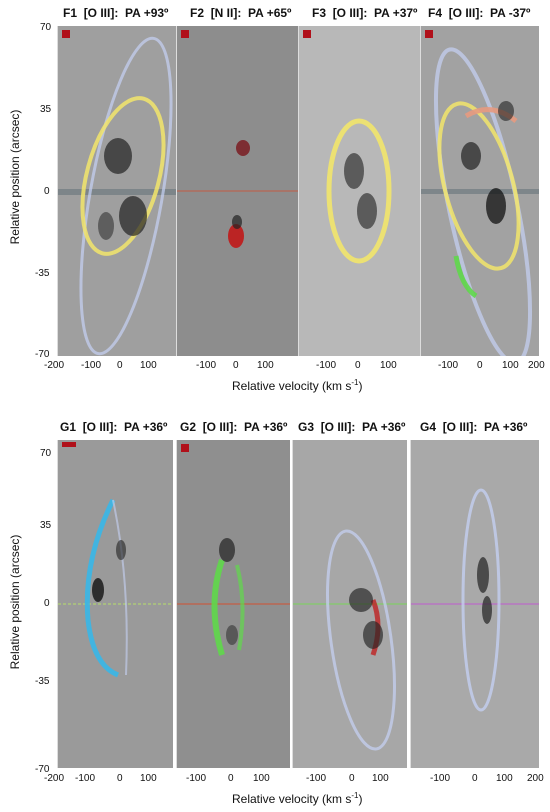 The width and height of the screenshot is (550, 812). What do you see at coordinates (350, 640) in the screenshot?
I see `spectrum-image-g3` at bounding box center [350, 640].